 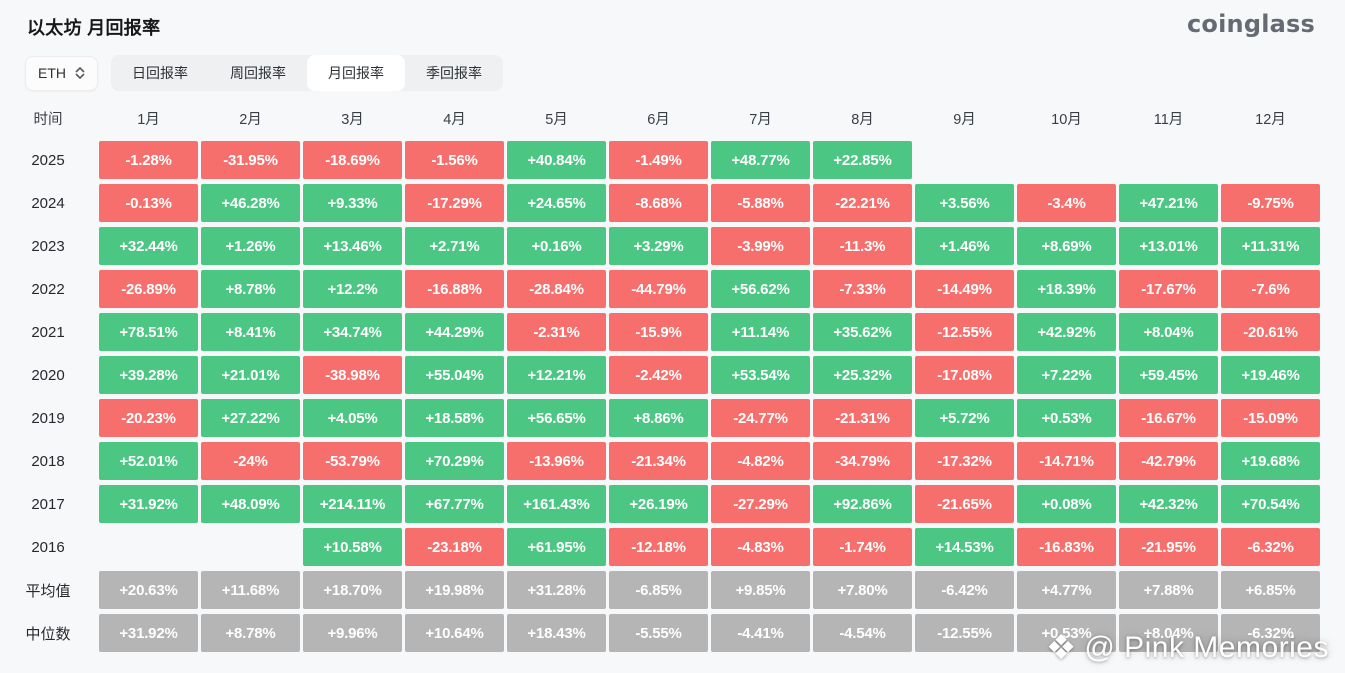 I want to click on return-cell: +11.31%, so click(x=1270, y=246).